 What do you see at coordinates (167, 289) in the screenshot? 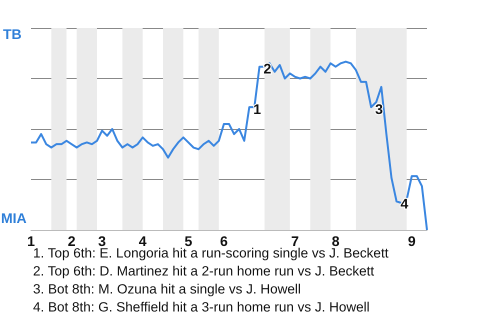
I see `text: 3. Bot 8th: M. Ozuna hit a single vs J. Howell` at bounding box center [167, 289].